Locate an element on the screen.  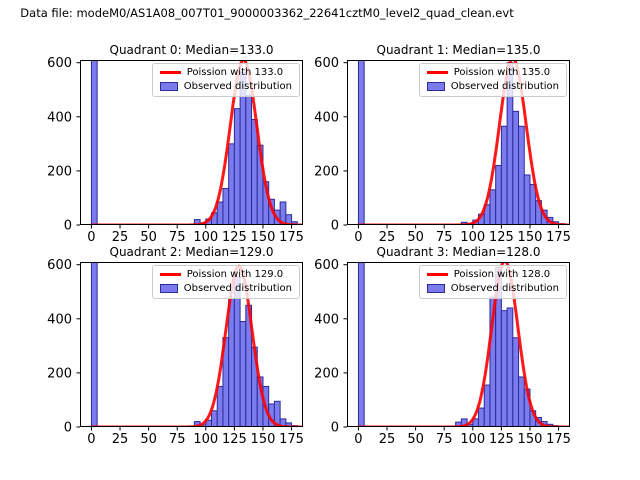
legend-item-poisson: Poission with 128.0 is located at coordinates (492, 274).